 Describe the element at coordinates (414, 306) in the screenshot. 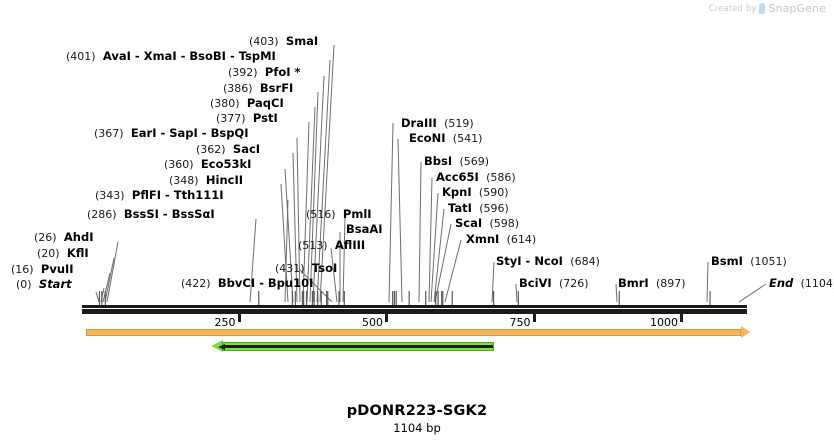

I see `backbone-line-upper` at that location.